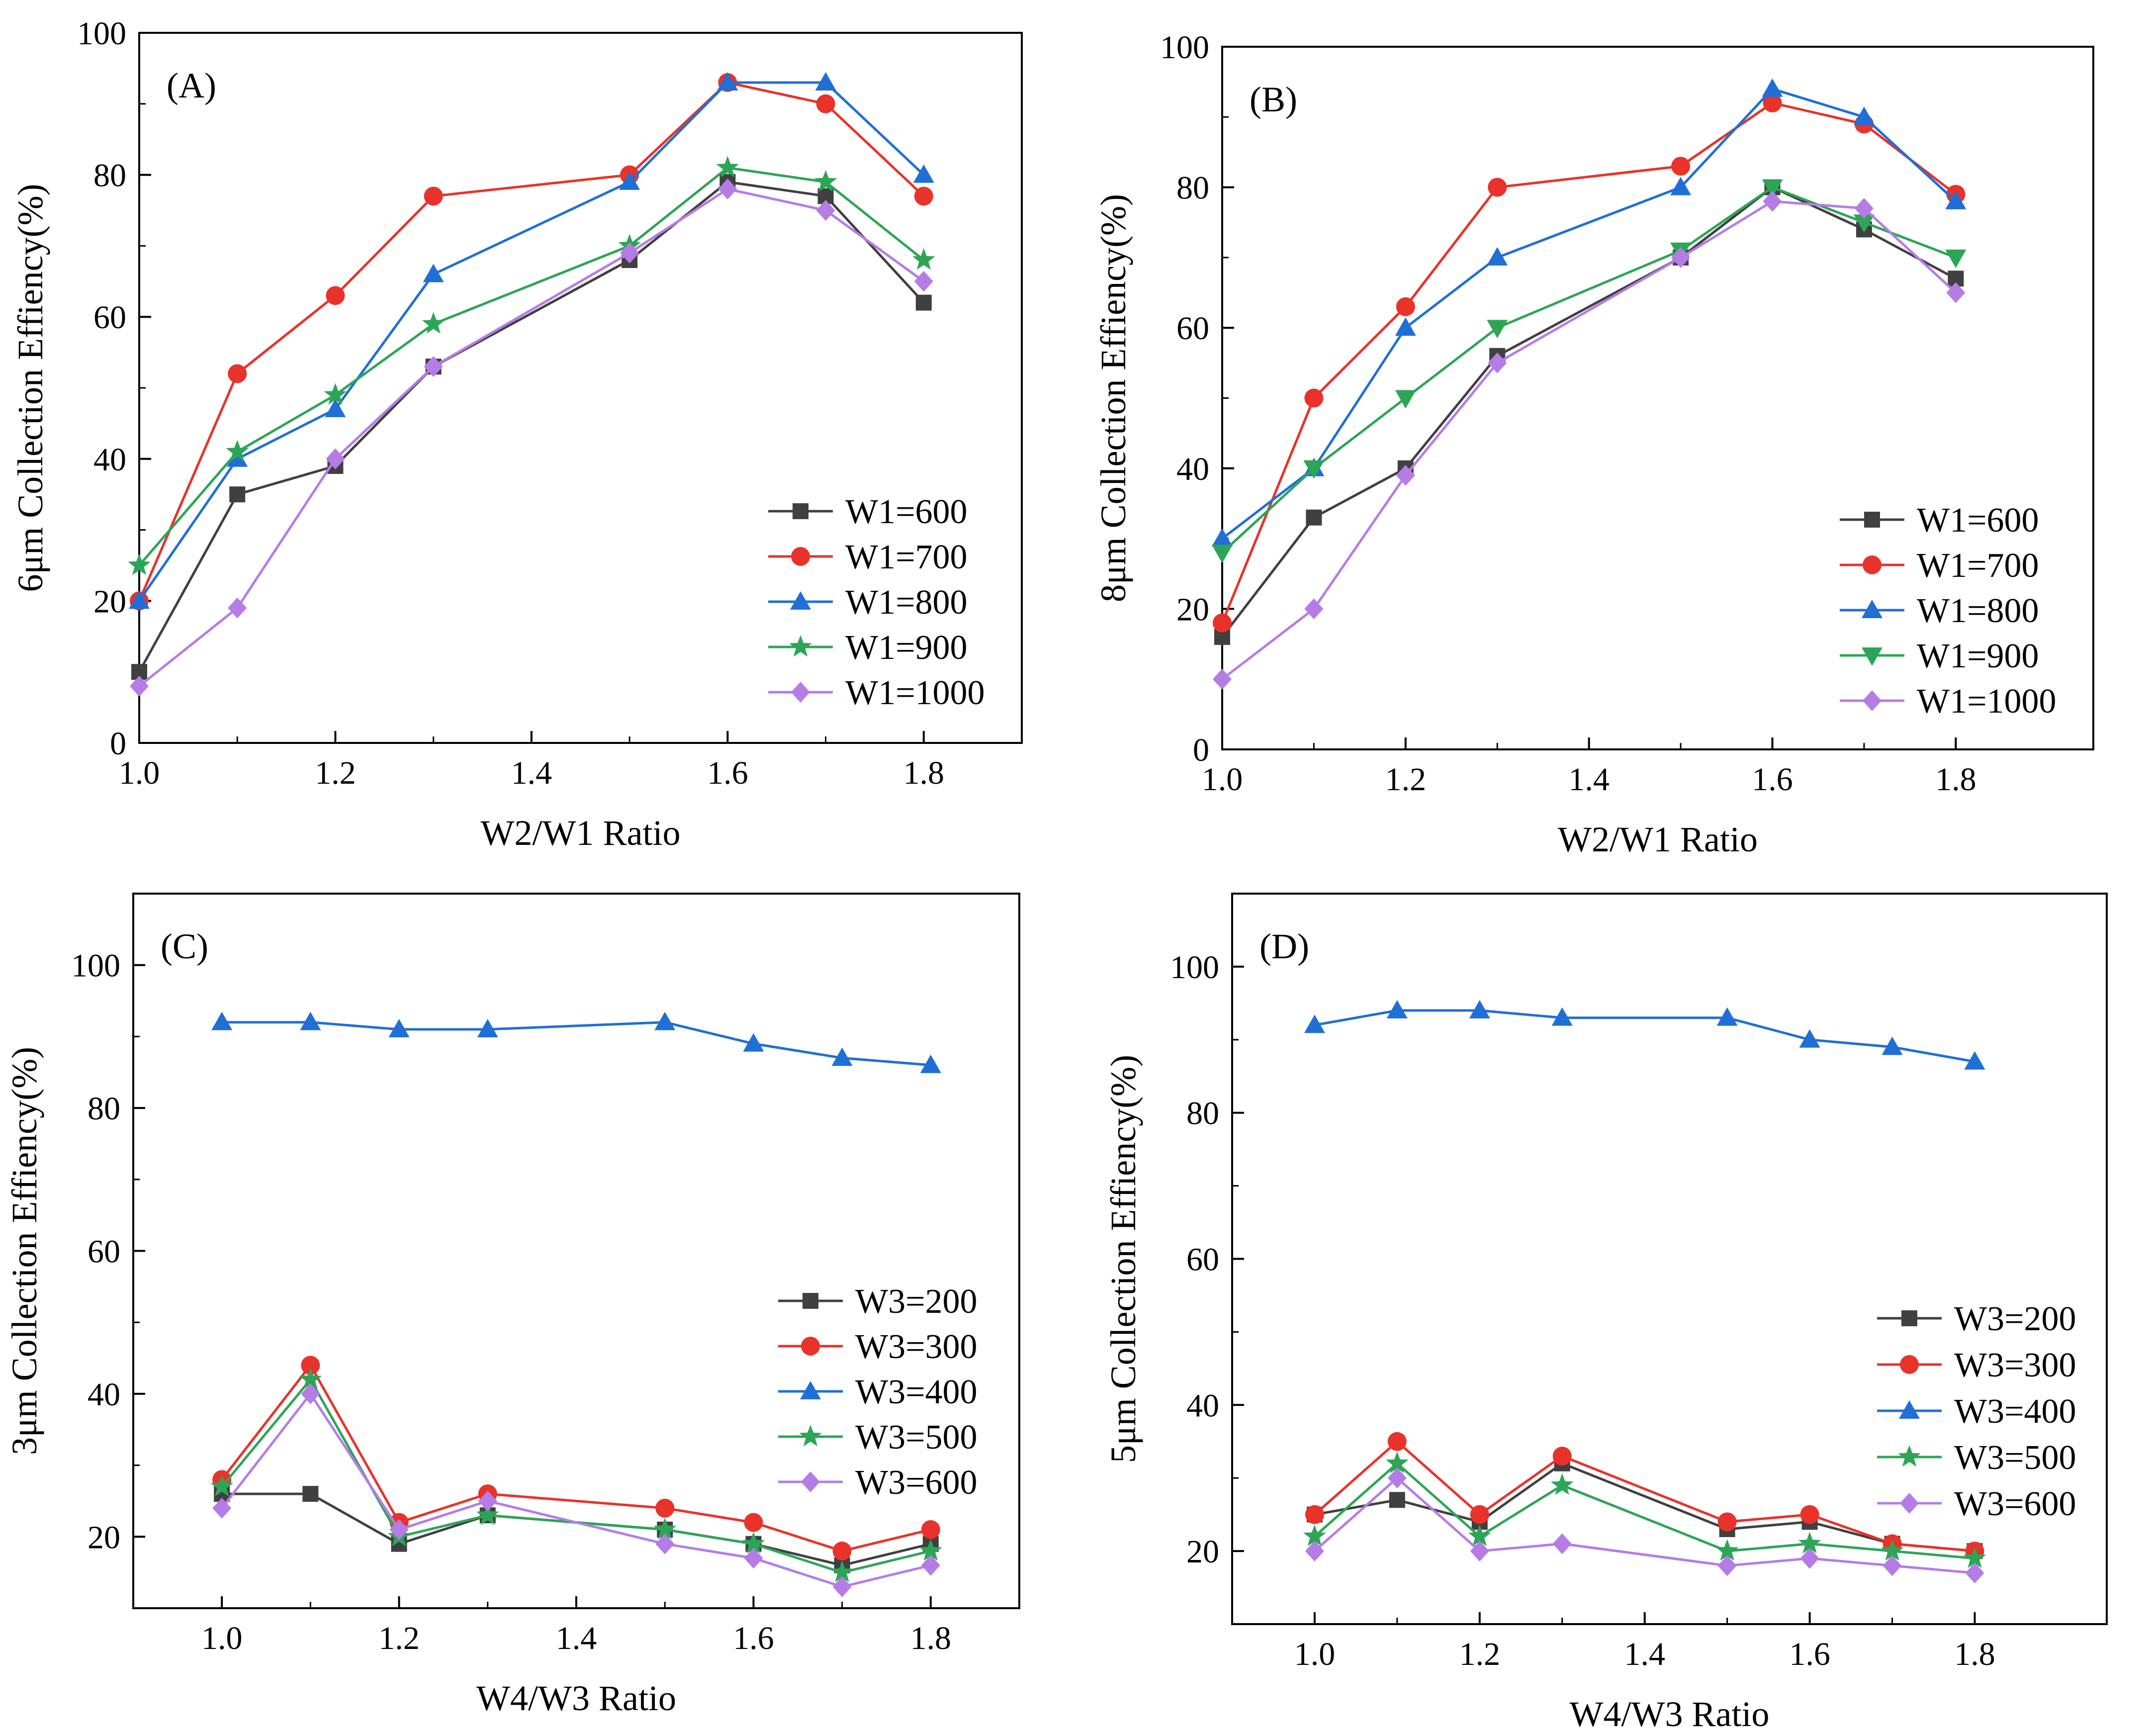 This screenshot has width=2151, height=1736. What do you see at coordinates (916, 1347) in the screenshot?
I see `legend-label: W3=300` at bounding box center [916, 1347].